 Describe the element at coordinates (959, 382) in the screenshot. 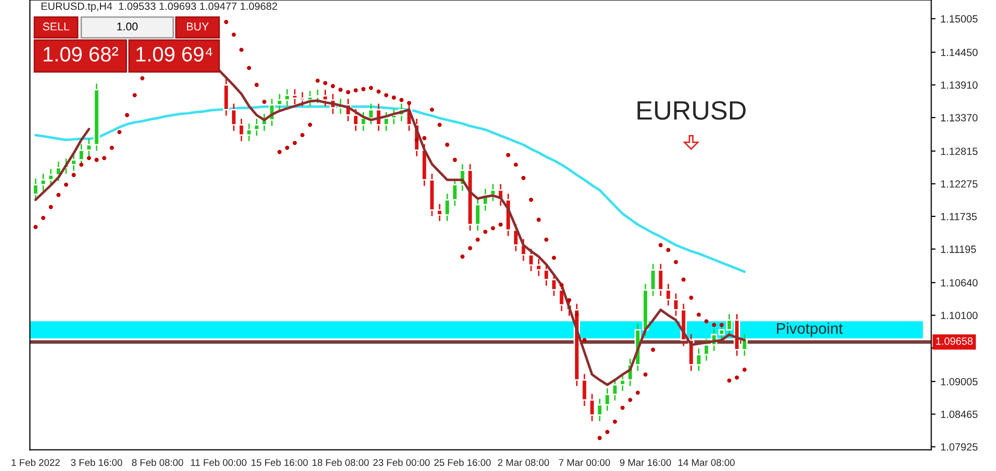

I see `y-tick-label: 1.09005` at that location.